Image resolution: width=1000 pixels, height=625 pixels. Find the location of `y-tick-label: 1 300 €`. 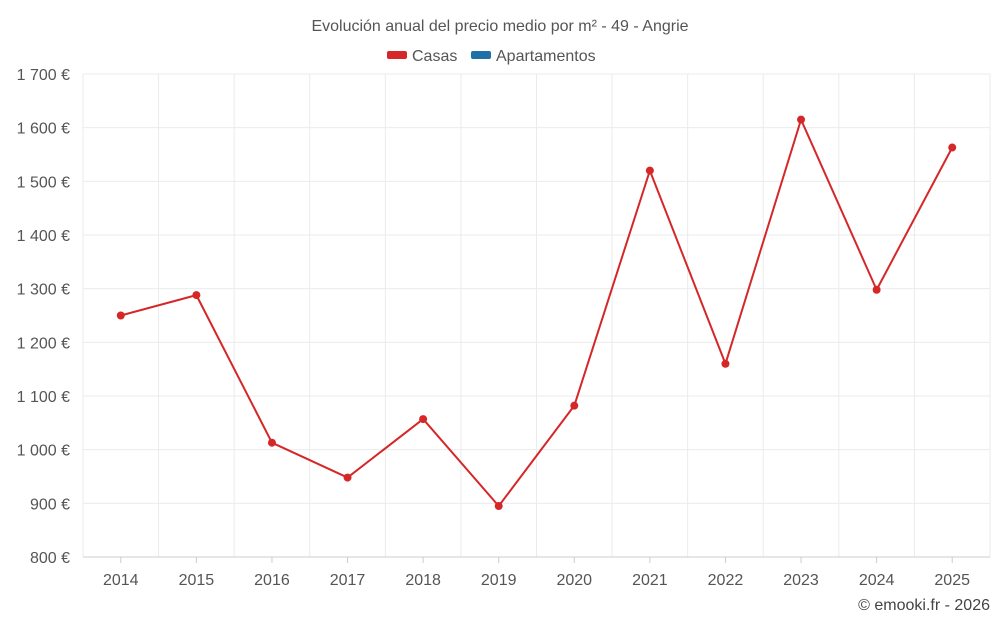

y-tick-label: 1 300 € is located at coordinates (43, 290).